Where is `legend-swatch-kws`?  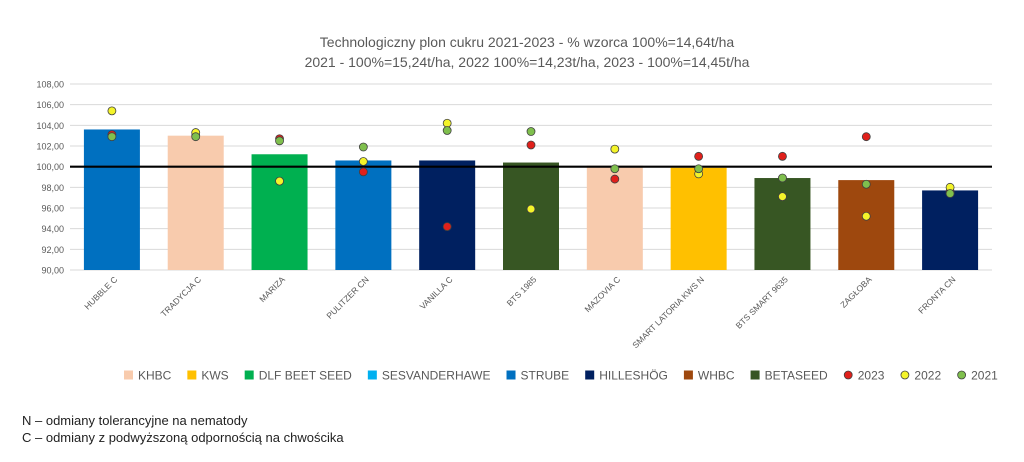 legend-swatch-kws is located at coordinates (192, 375).